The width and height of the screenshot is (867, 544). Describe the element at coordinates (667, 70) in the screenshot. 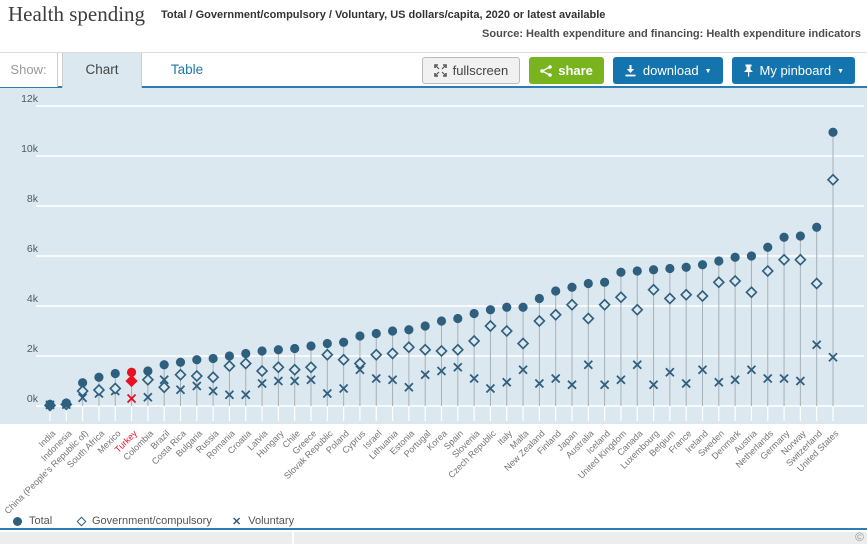

I see `download-button: download ▼` at that location.